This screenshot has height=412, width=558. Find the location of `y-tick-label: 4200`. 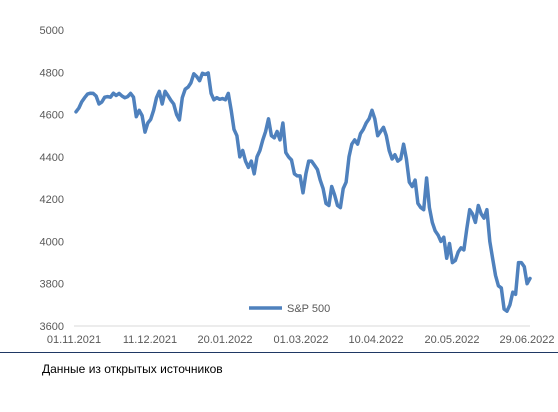

y-tick-label: 4200 is located at coordinates (52, 200).